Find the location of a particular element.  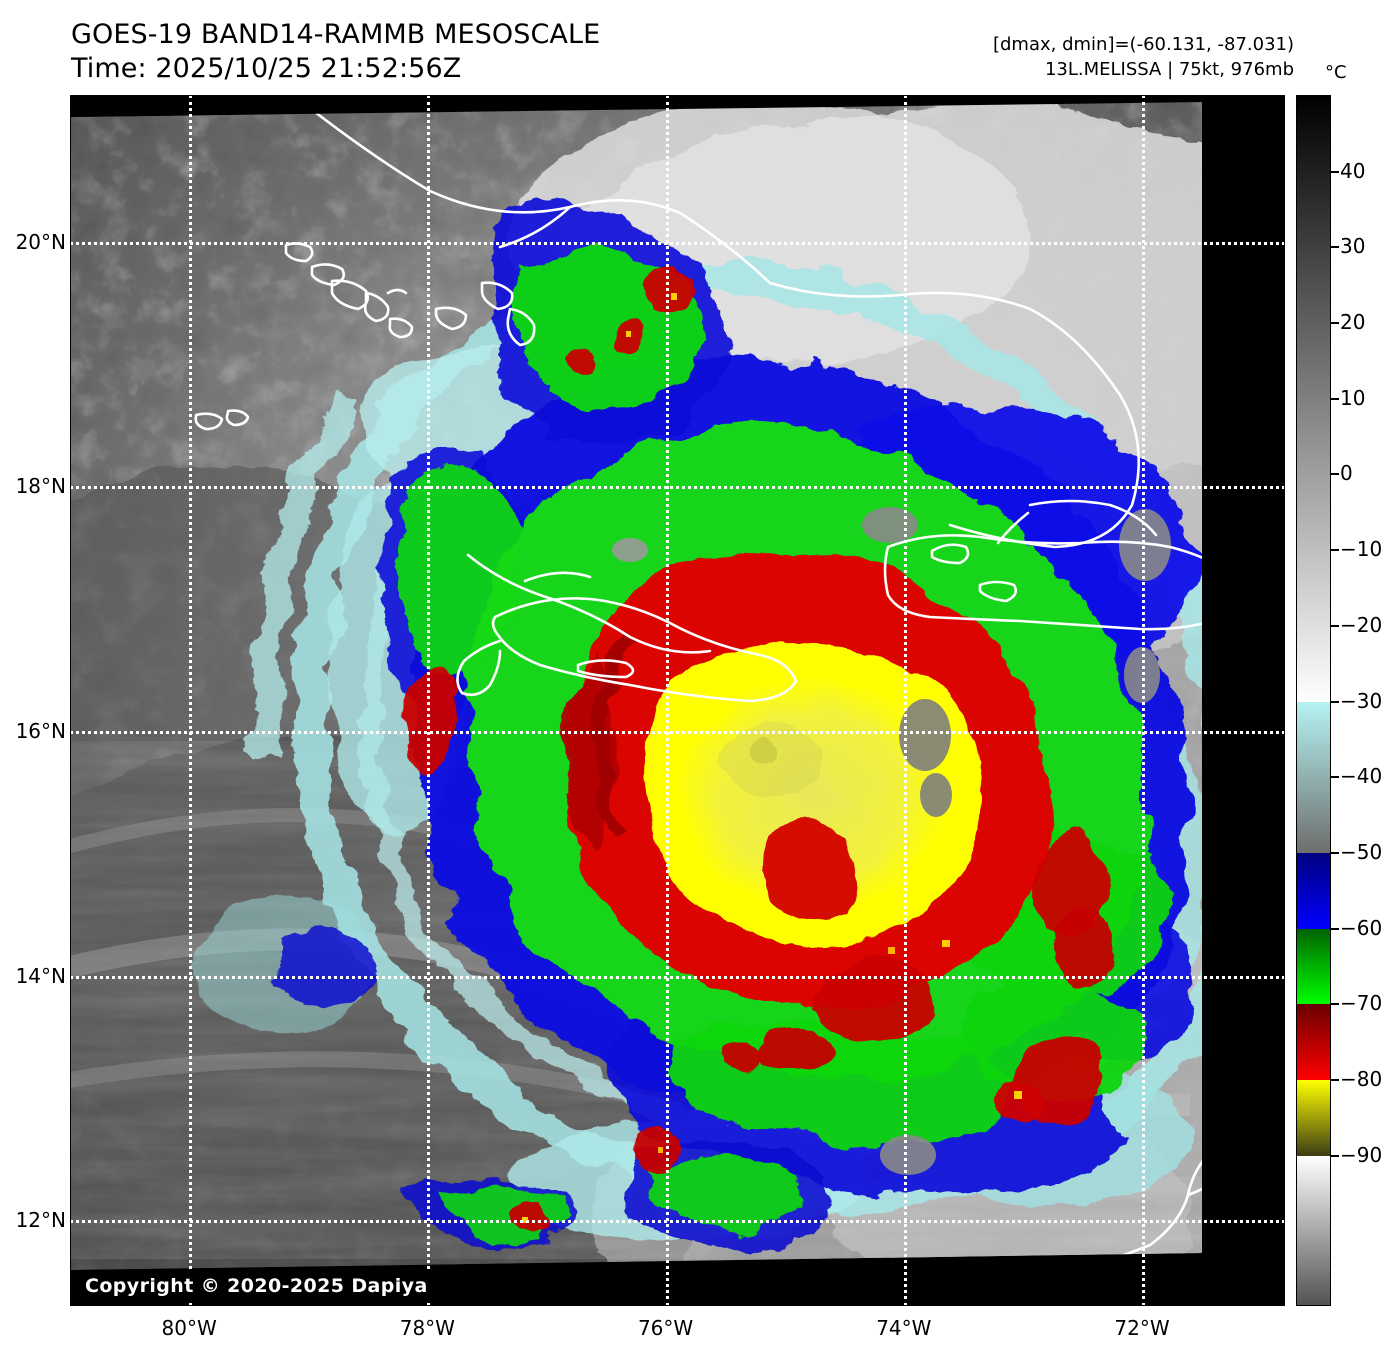

latitude-tick-label: 14°N is located at coordinates (40, 975).